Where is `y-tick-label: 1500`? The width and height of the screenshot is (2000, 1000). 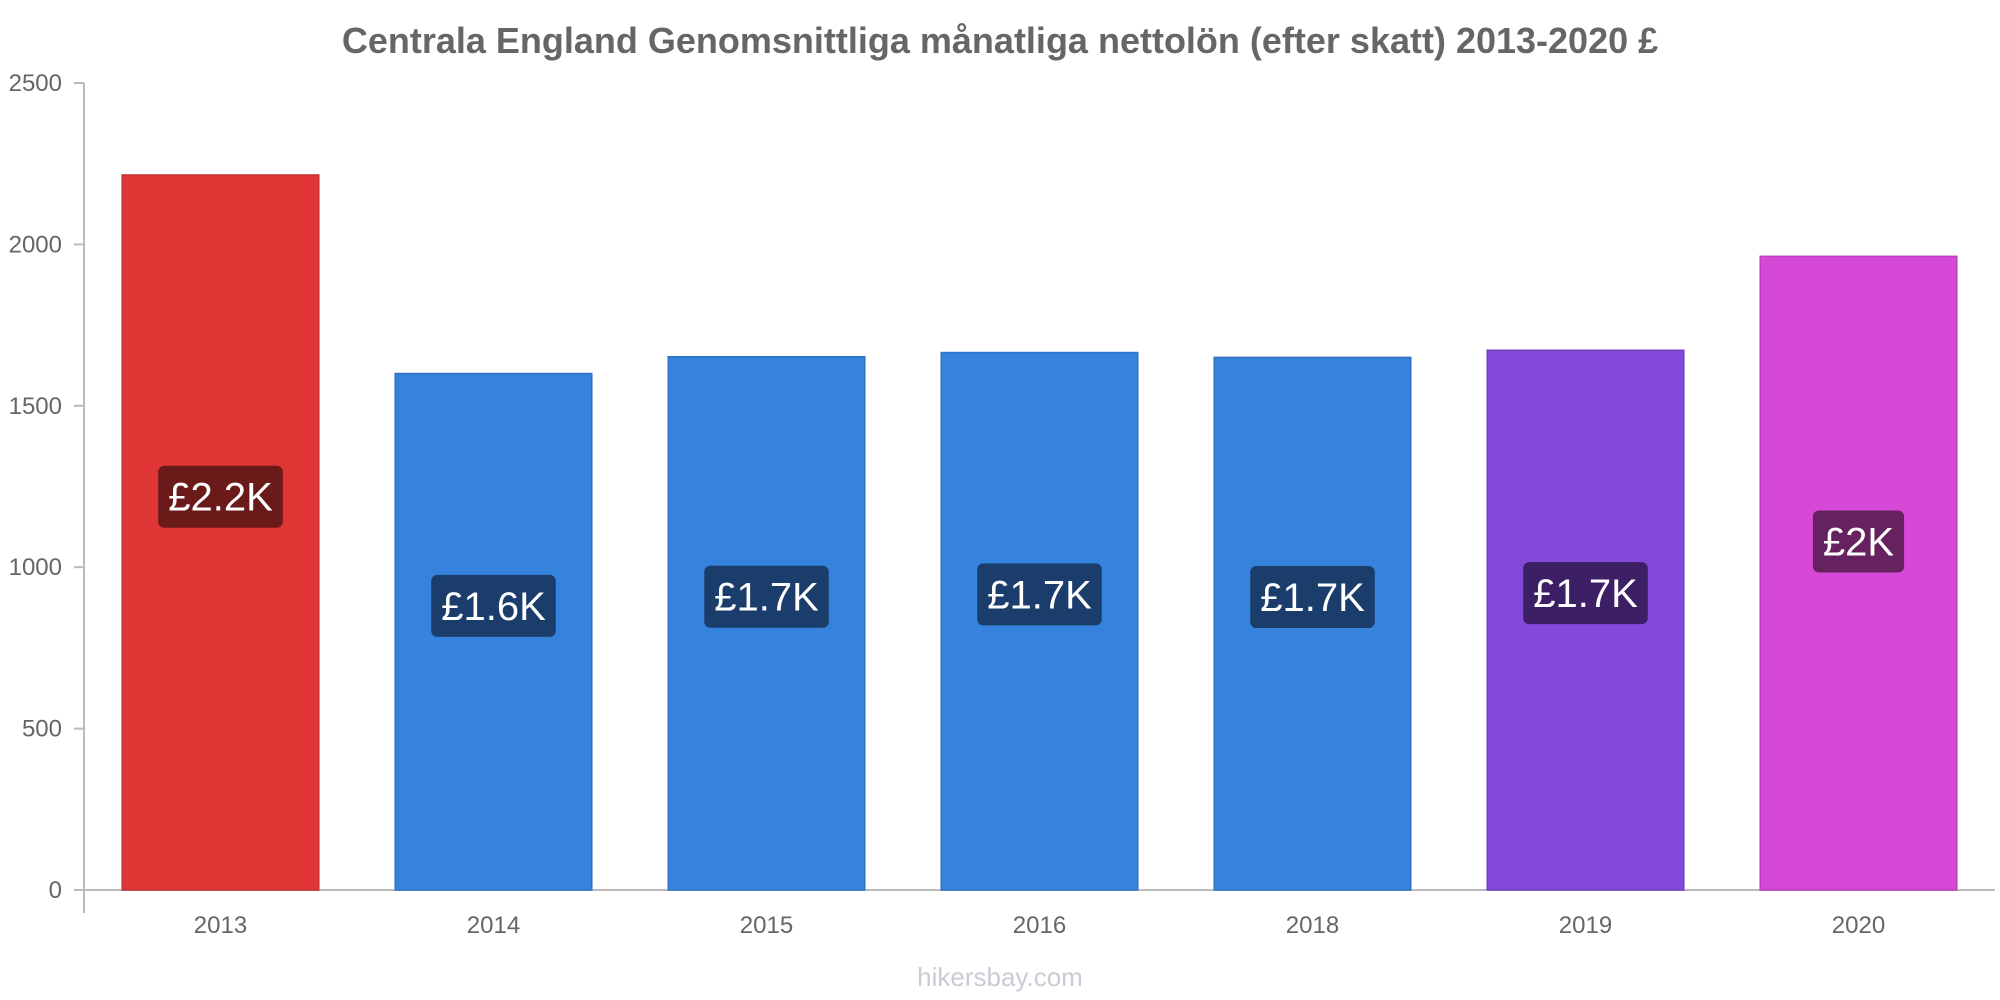 y-tick-label: 1500 is located at coordinates (35, 406).